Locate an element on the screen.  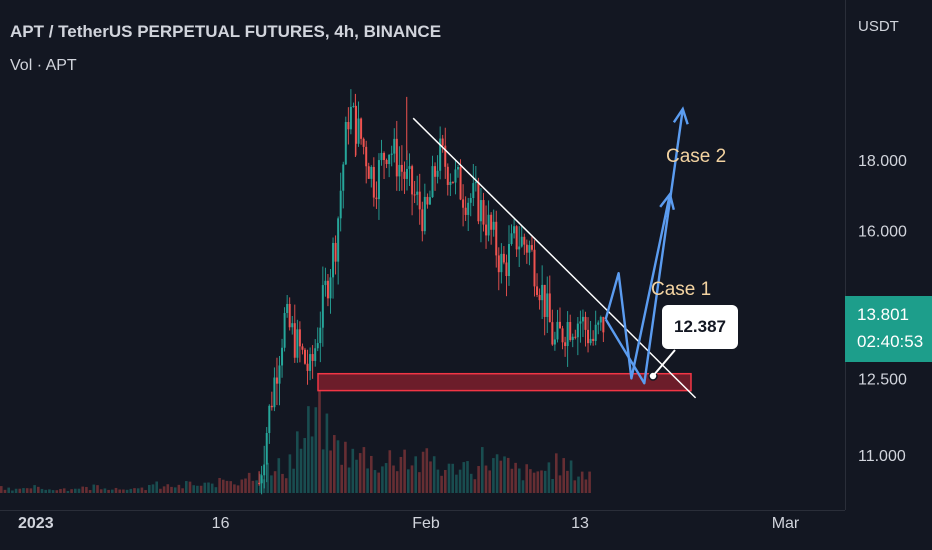
current-price-tag: 13.801 02:40:53 is located at coordinates (888, 329).